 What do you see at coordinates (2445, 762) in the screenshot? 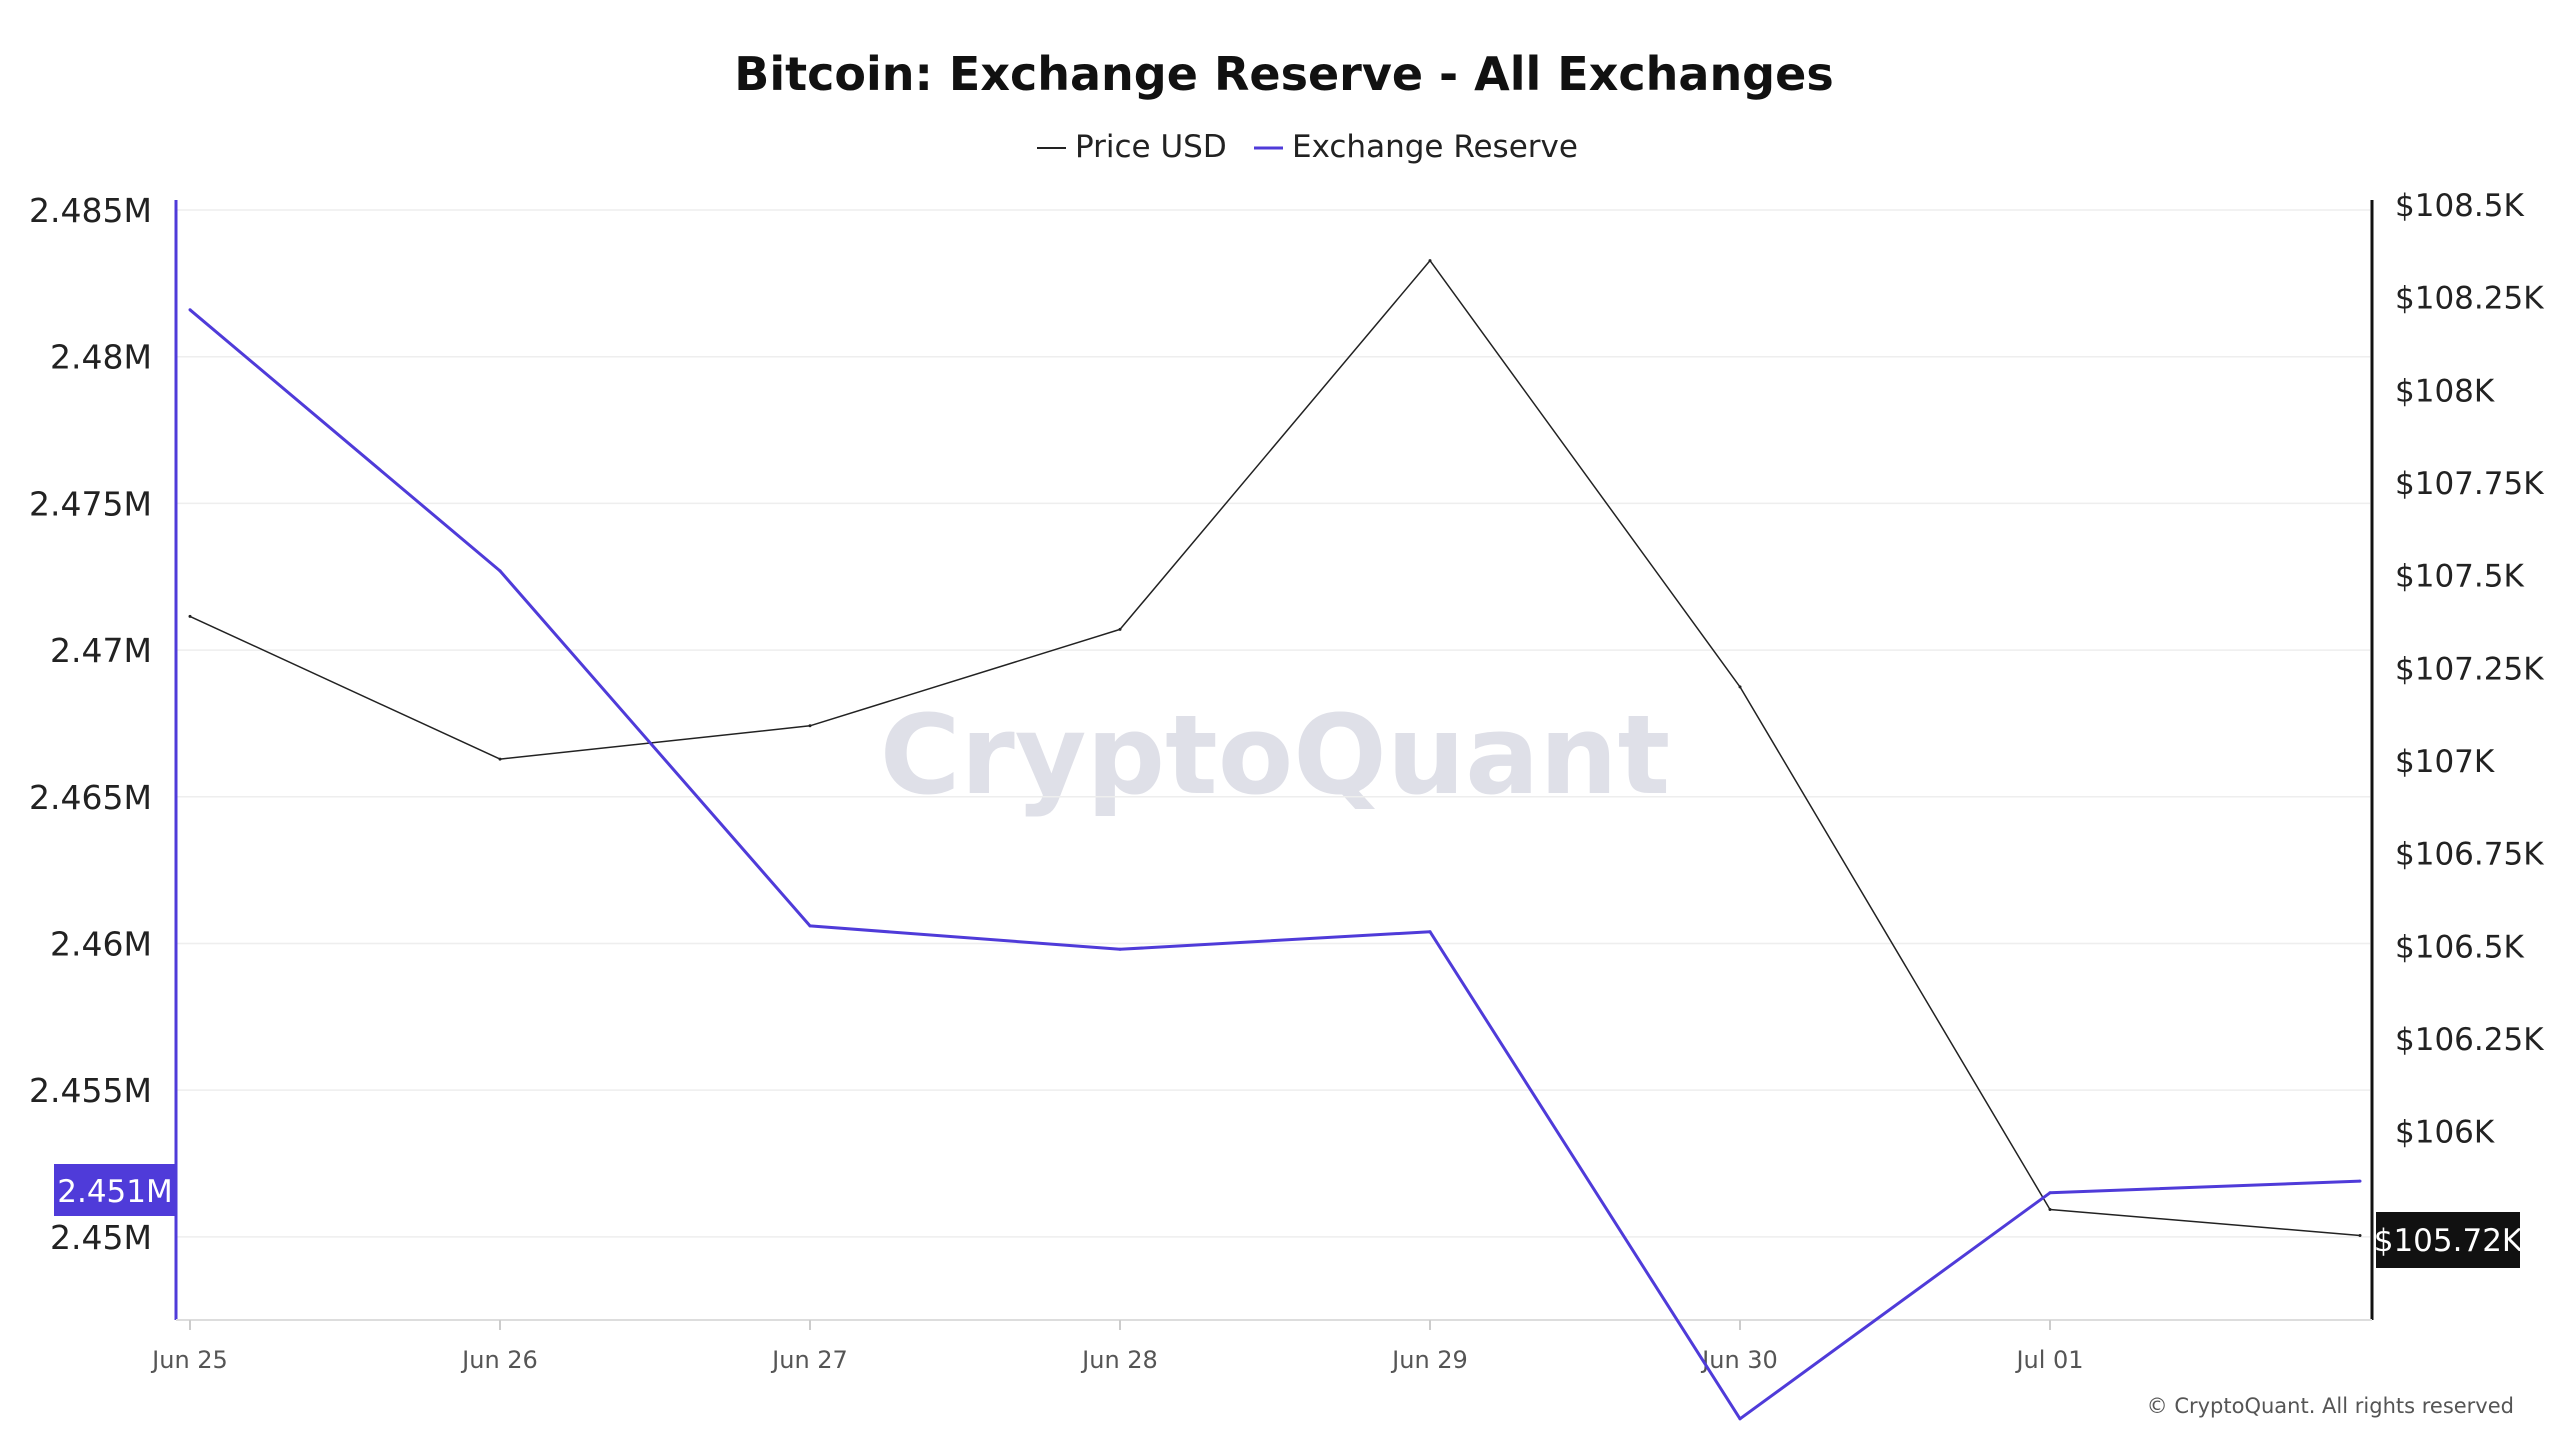
I see `right-tick-label: $107K` at bounding box center [2445, 762].